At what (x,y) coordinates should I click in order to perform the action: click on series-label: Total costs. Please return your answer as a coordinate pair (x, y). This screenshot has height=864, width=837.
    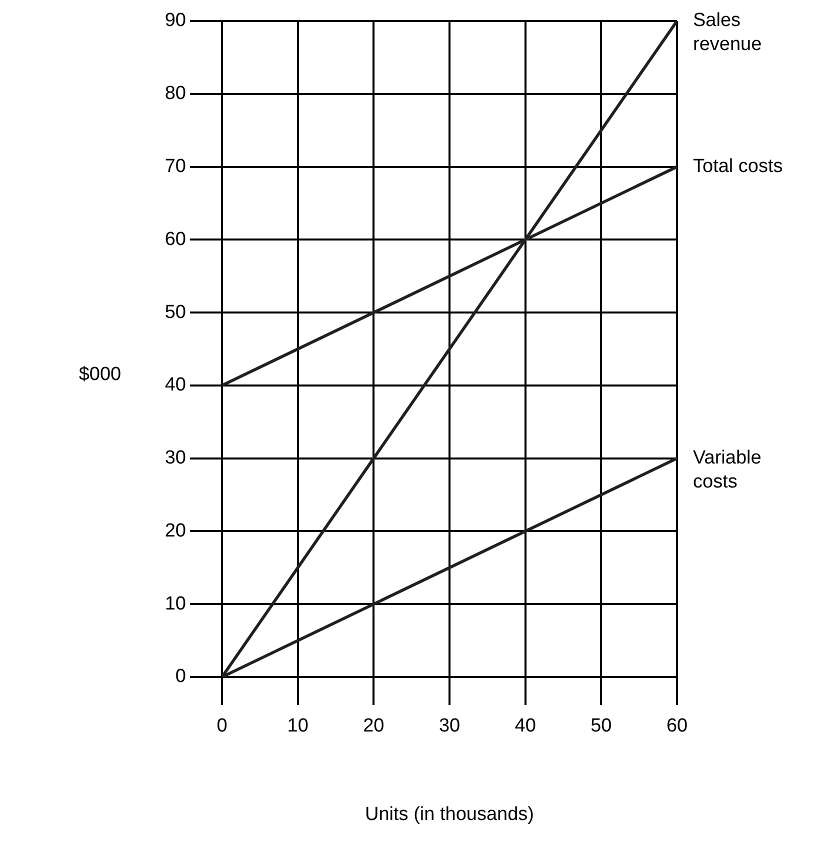
    Looking at the image, I should click on (738, 167).